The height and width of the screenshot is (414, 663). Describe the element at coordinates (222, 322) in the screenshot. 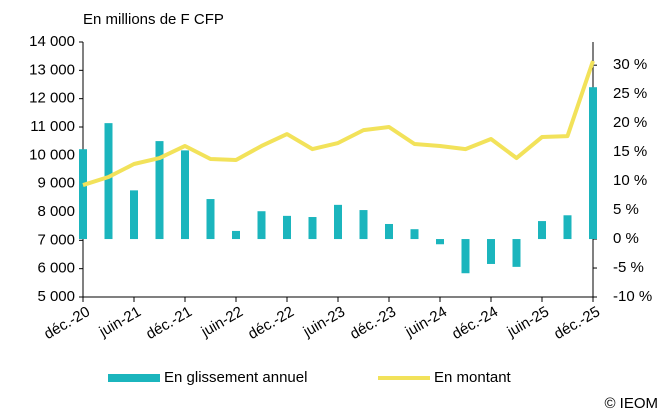

I see `x-tick-label: juin-22` at that location.